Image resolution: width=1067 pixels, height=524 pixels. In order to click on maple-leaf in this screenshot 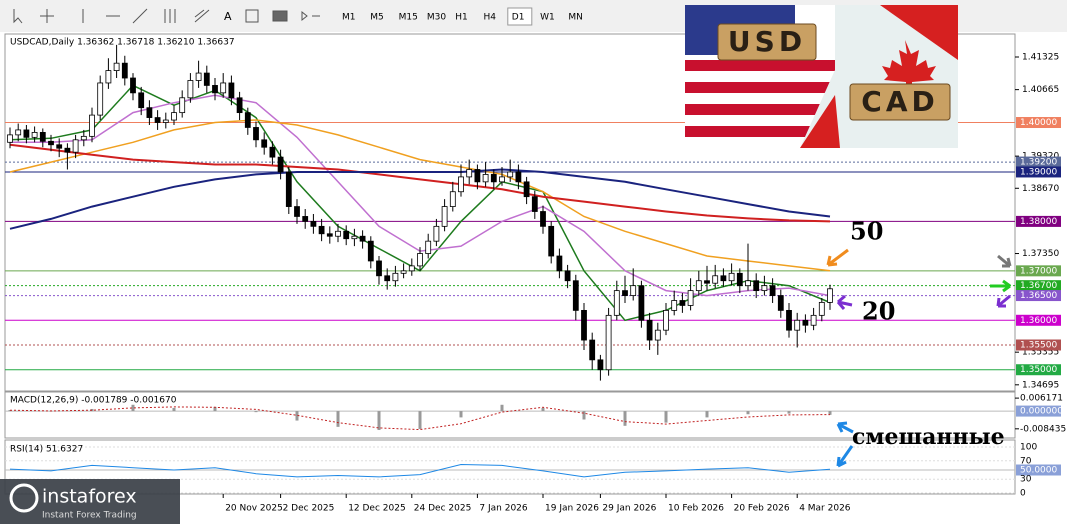, I will do `click(909, 70)`.